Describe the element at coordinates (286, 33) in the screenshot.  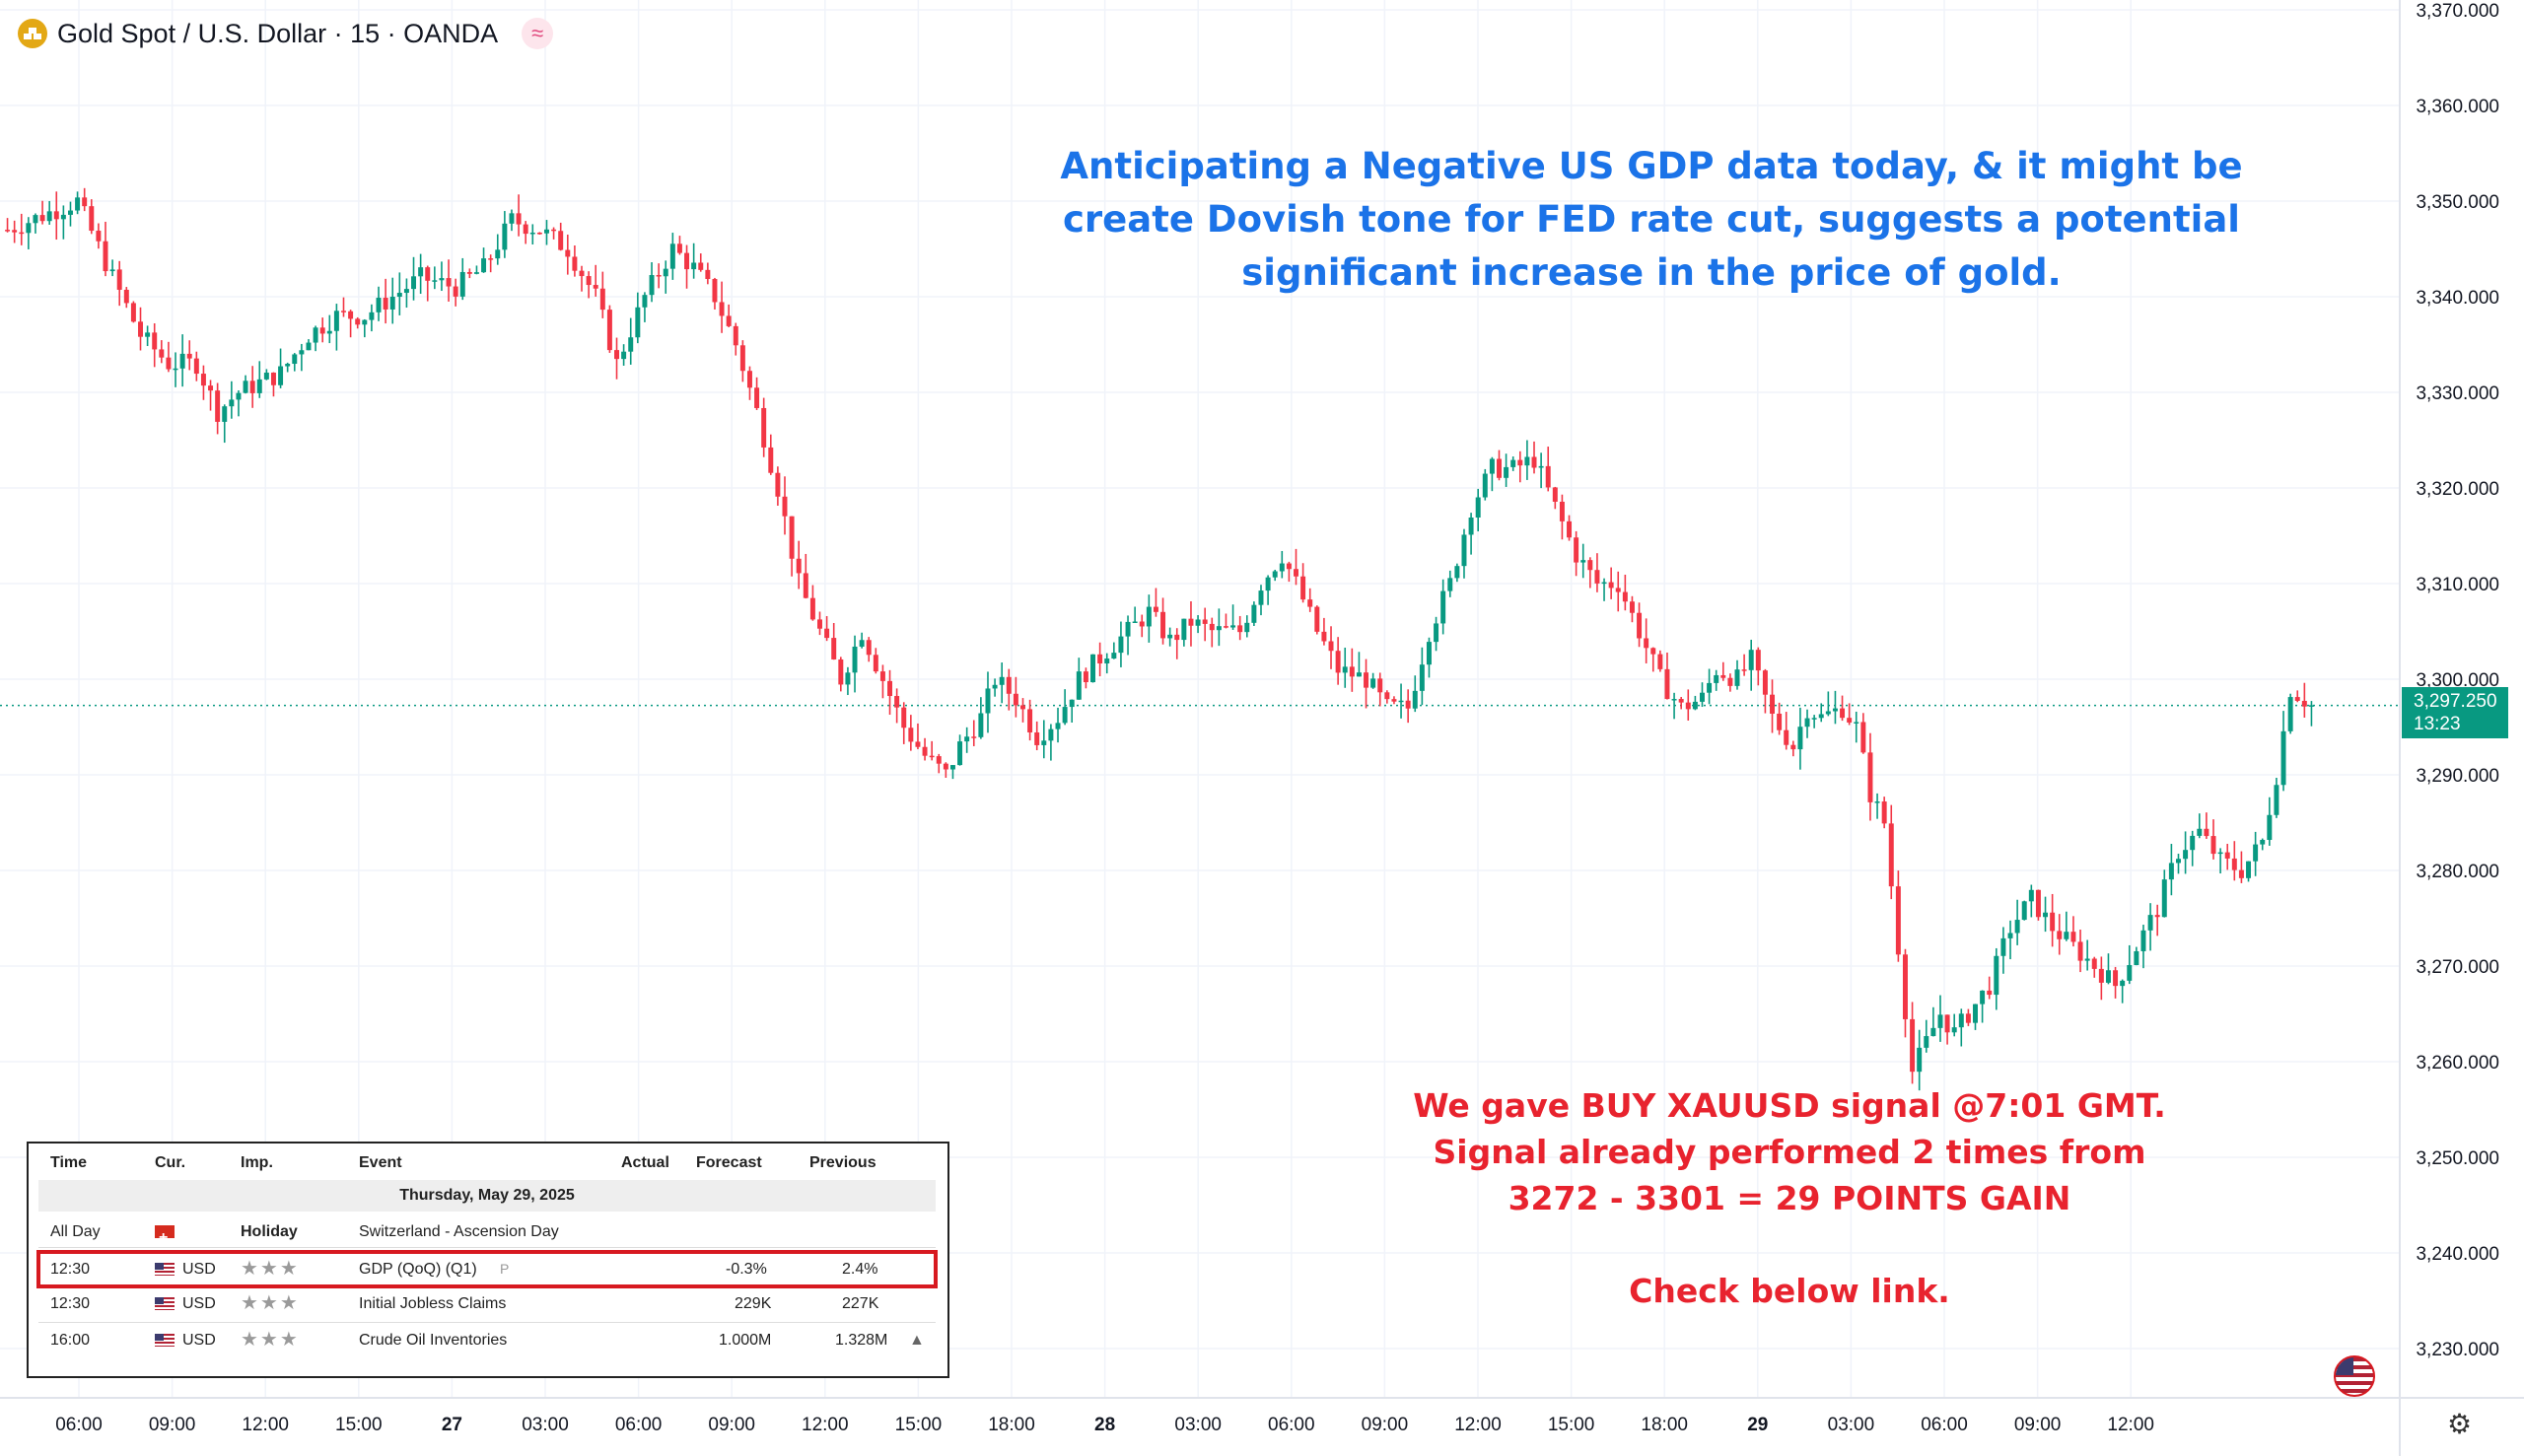
I see `symbol-header: Gold Spot / U.S. Dollar · 15 · OANDA ≈` at that location.